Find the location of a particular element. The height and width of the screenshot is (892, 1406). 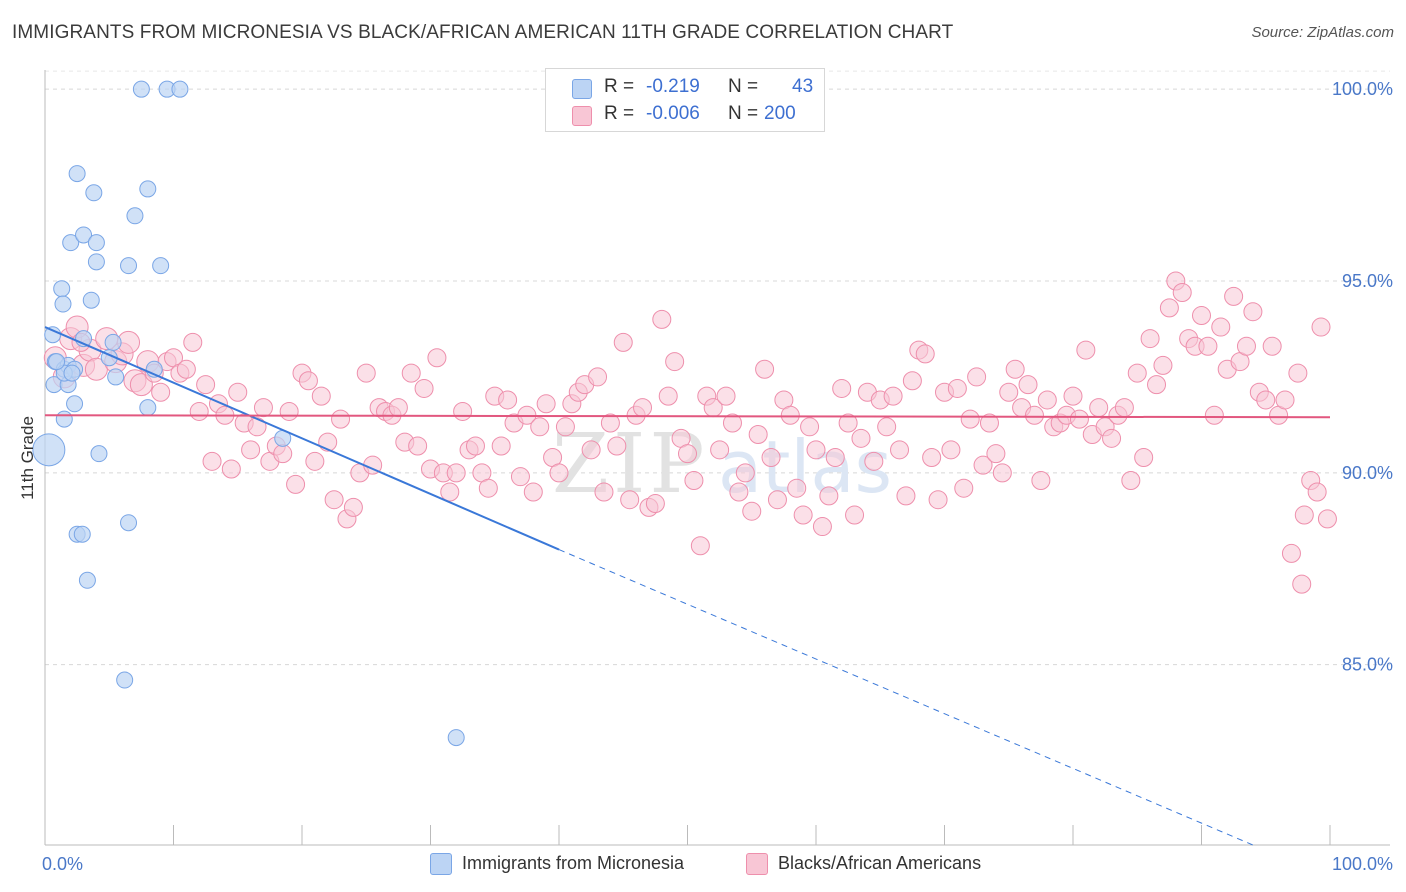

legend-n-value: 43 is located at coordinates (803, 86).